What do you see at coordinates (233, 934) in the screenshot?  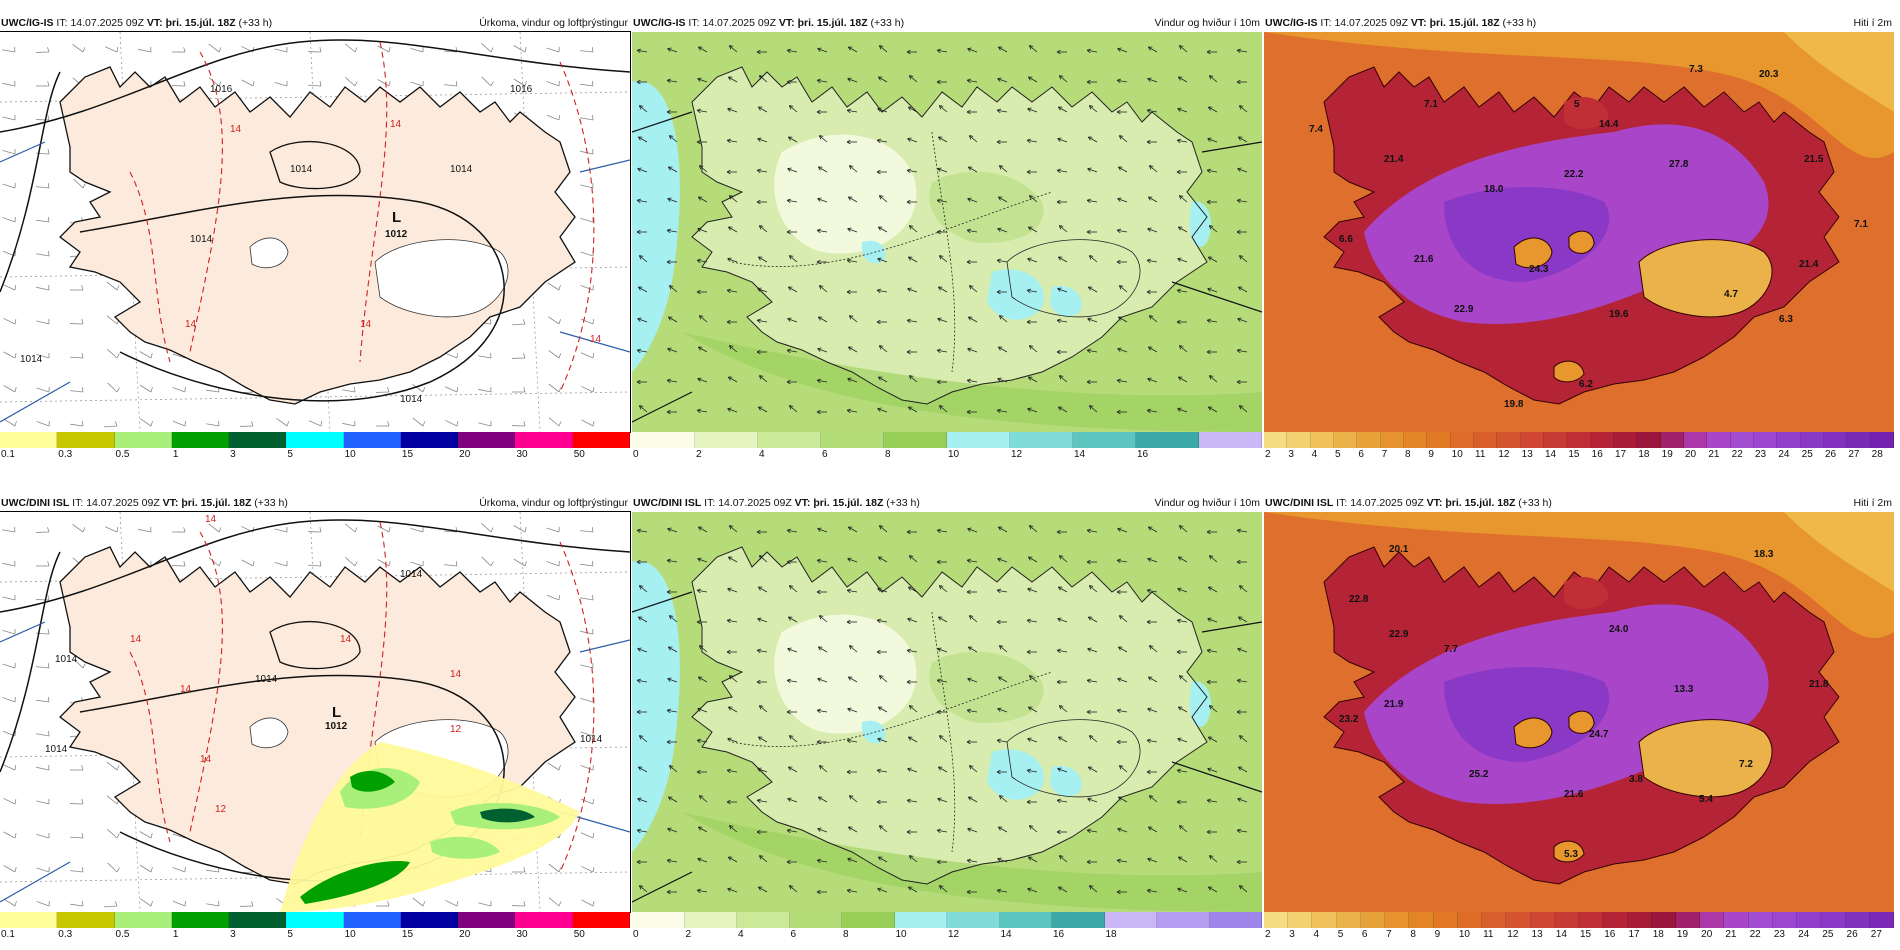 I see `colorbar-tick-label: 3` at bounding box center [233, 934].